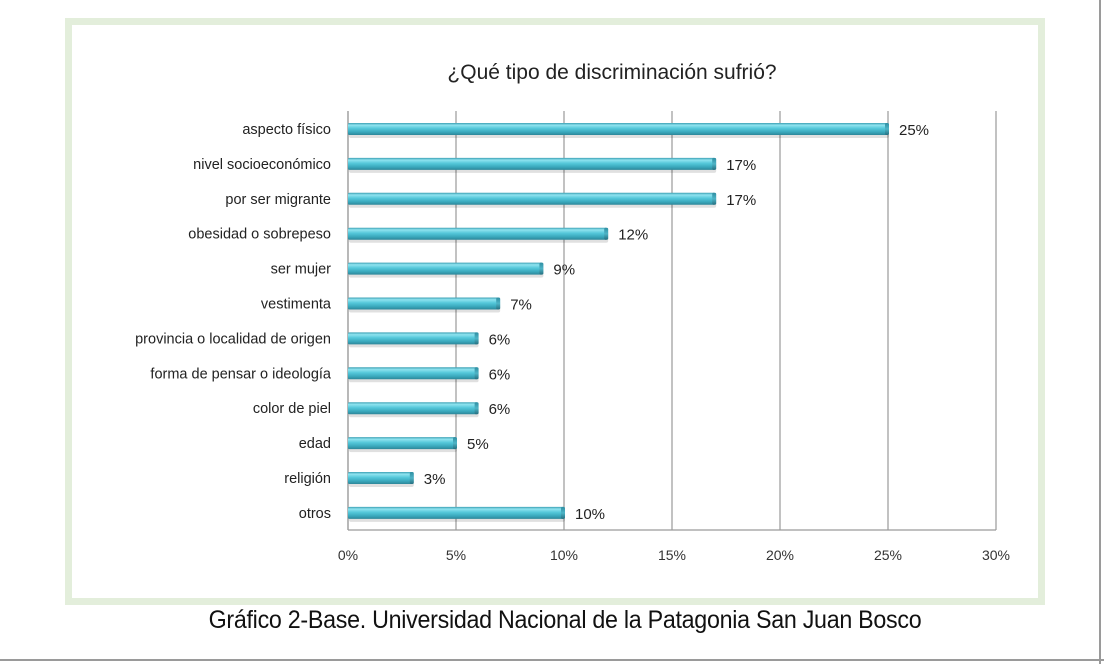 This screenshot has width=1104, height=664. Describe the element at coordinates (478, 444) in the screenshot. I see `value-label: 5%` at that location.